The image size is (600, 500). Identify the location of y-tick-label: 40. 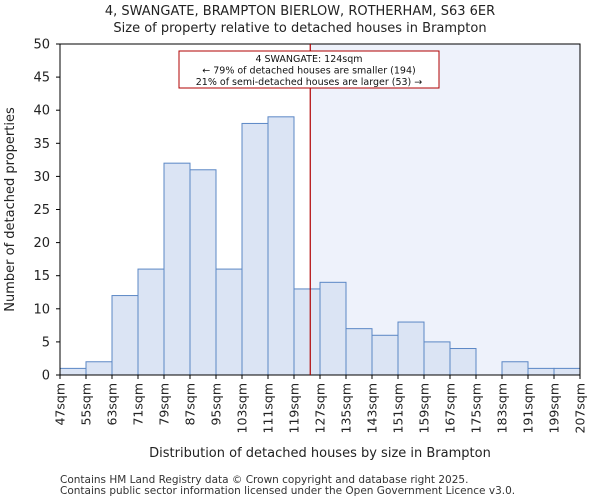
(41, 111).